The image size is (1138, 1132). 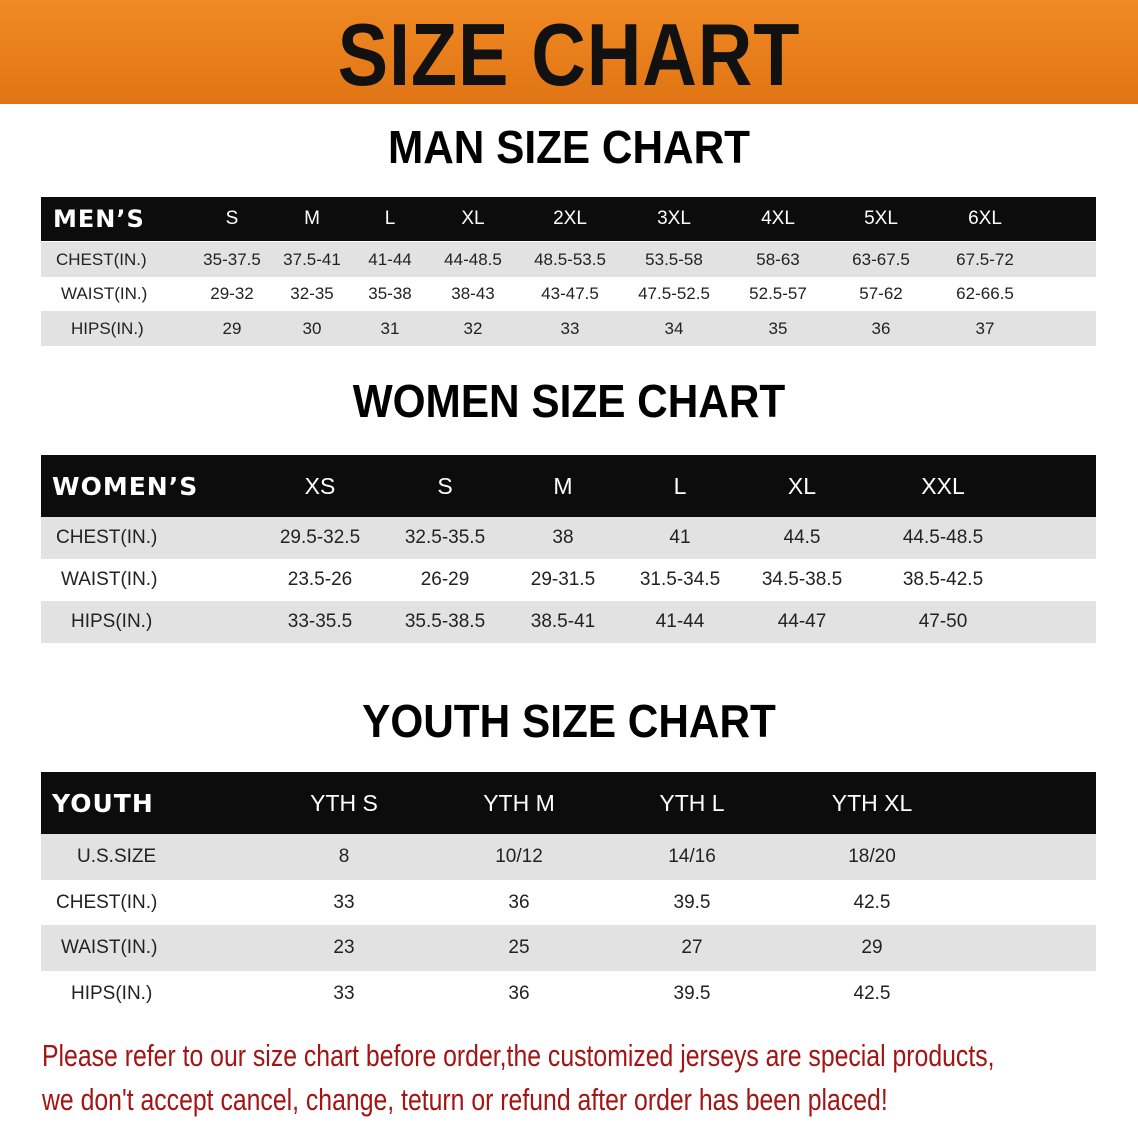 What do you see at coordinates (107, 902) in the screenshot?
I see `youth-row-label: CHEST(IN.)` at bounding box center [107, 902].